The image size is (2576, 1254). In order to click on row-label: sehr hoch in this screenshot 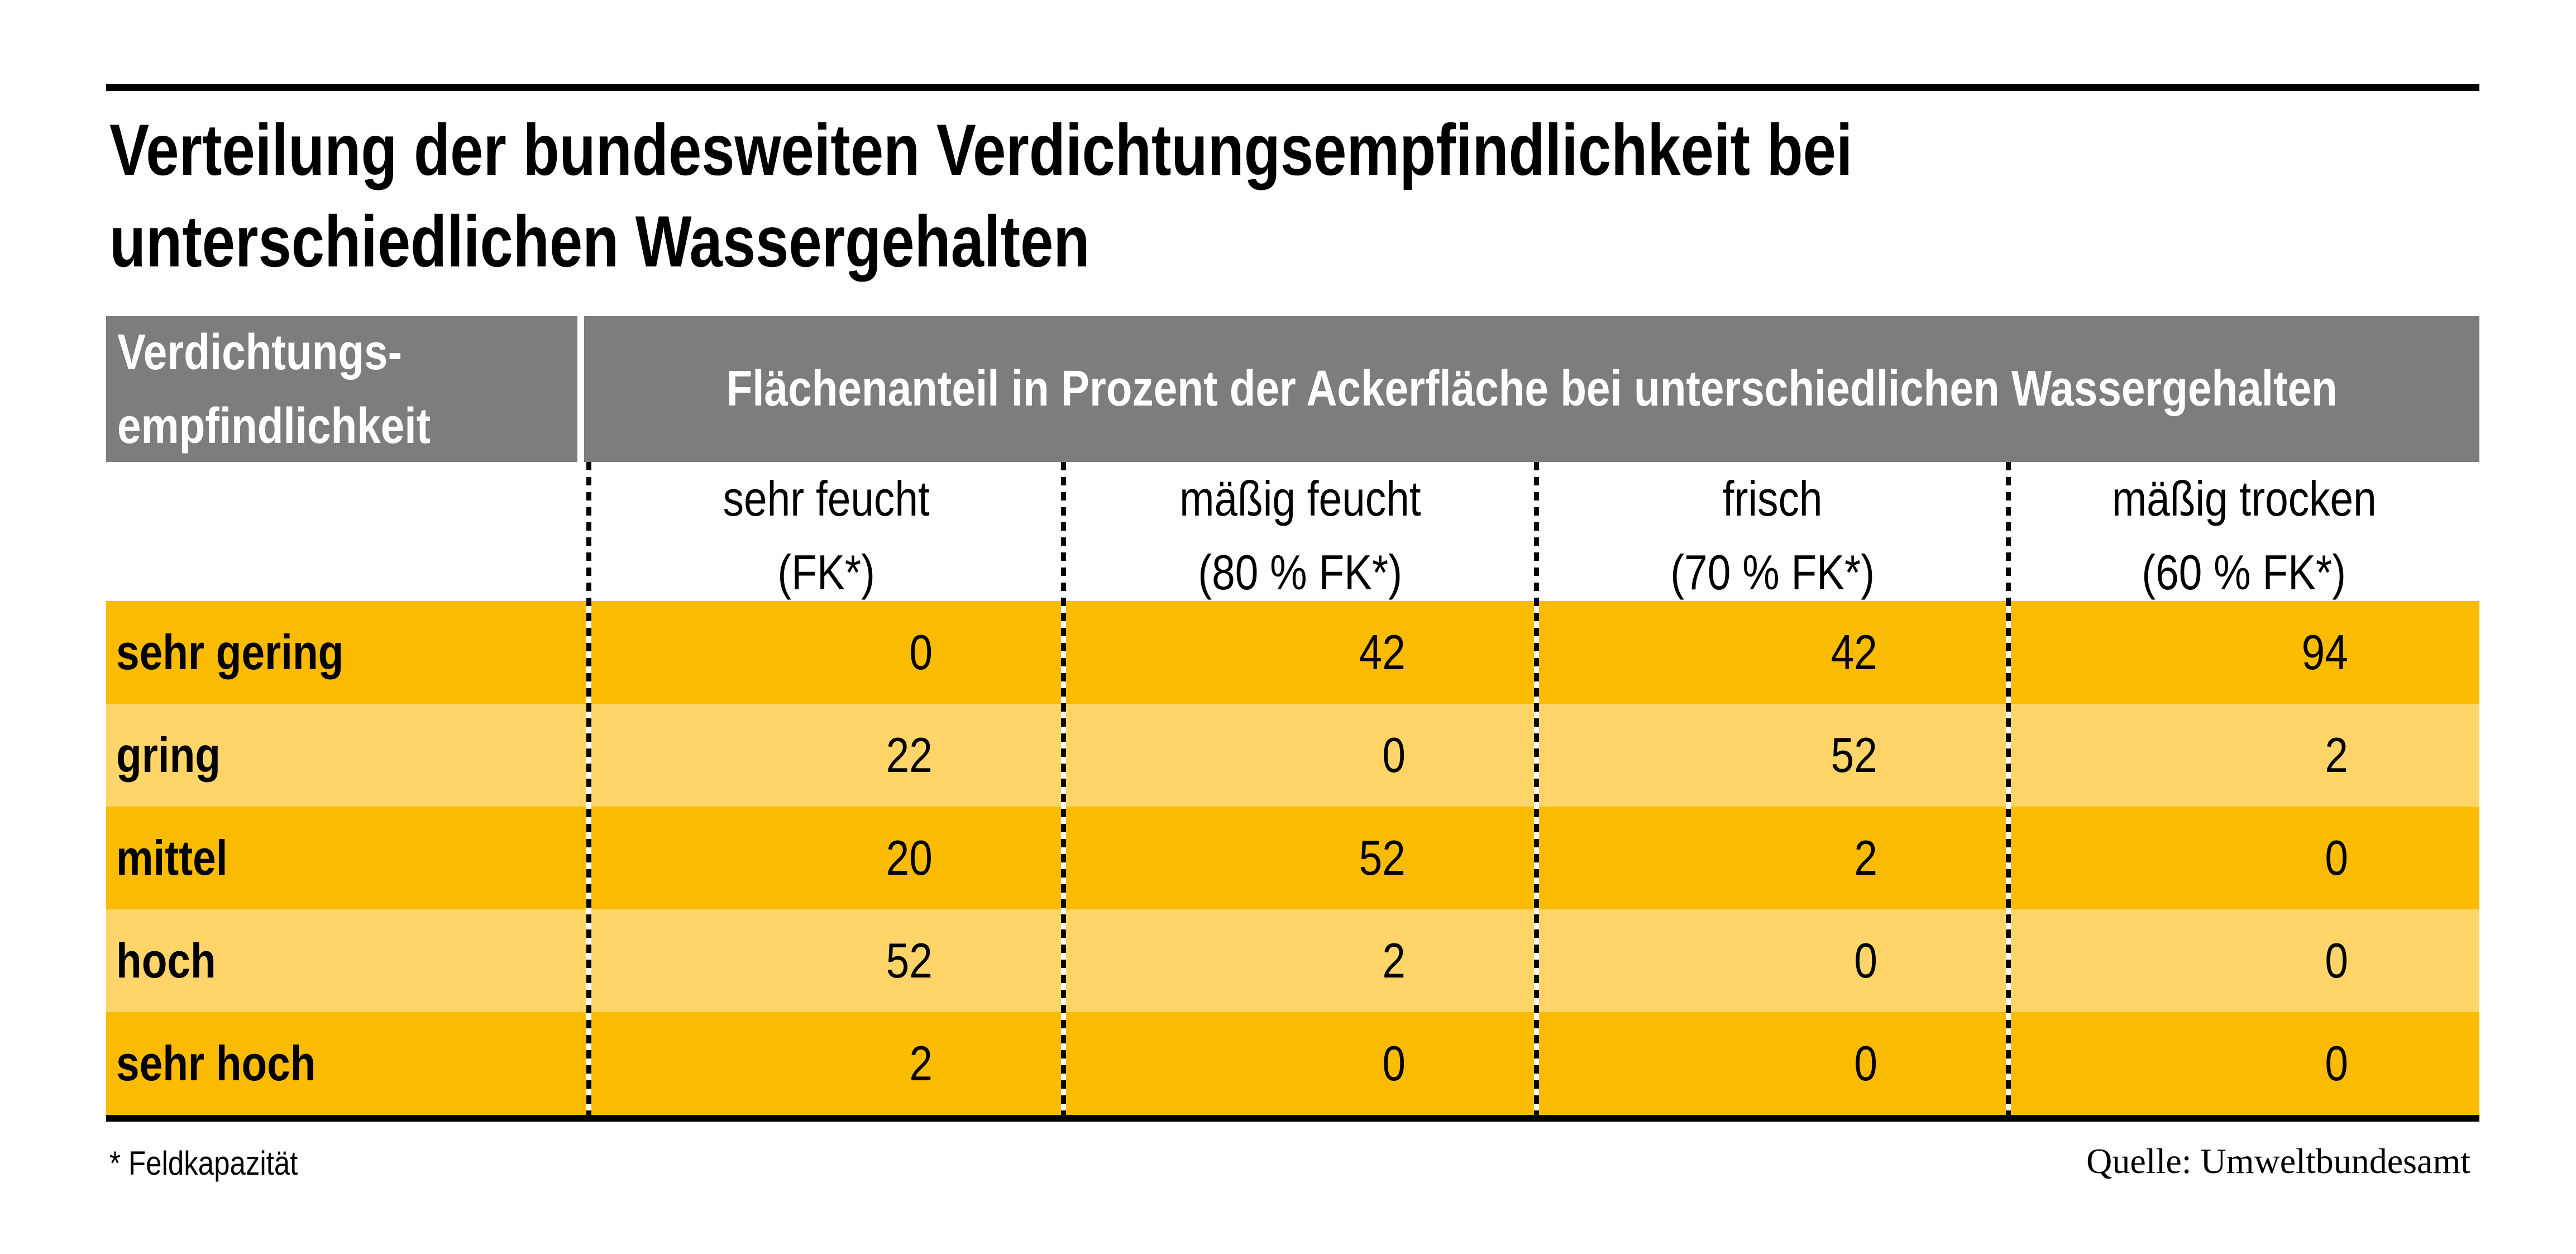, I will do `click(216, 1063)`.